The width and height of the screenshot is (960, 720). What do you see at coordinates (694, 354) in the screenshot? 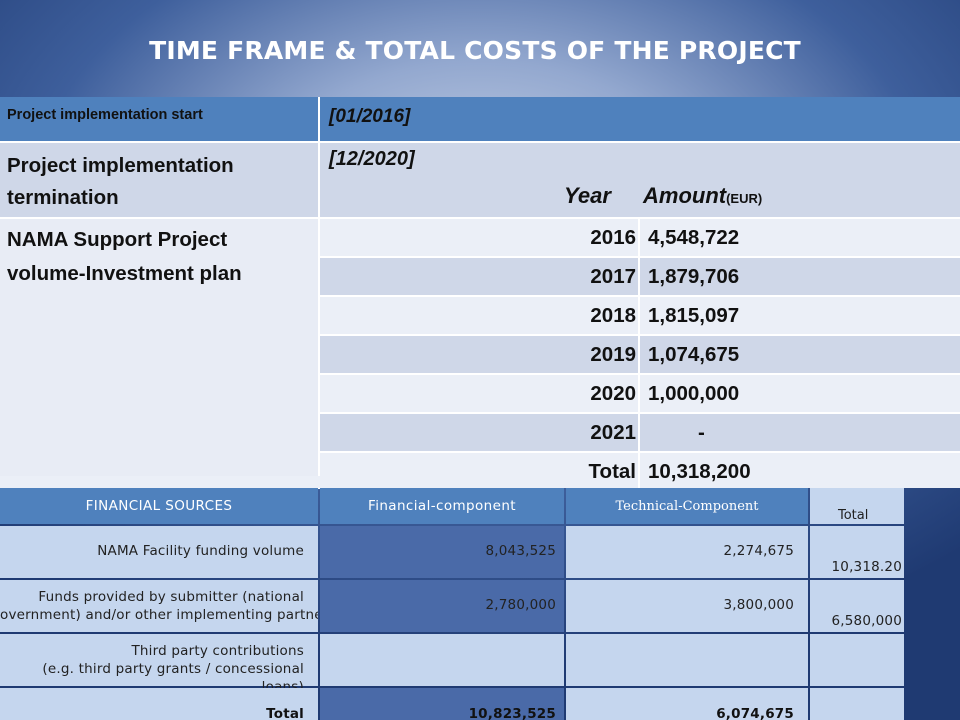
I see `amount-cell: 1,074,675` at bounding box center [694, 354].